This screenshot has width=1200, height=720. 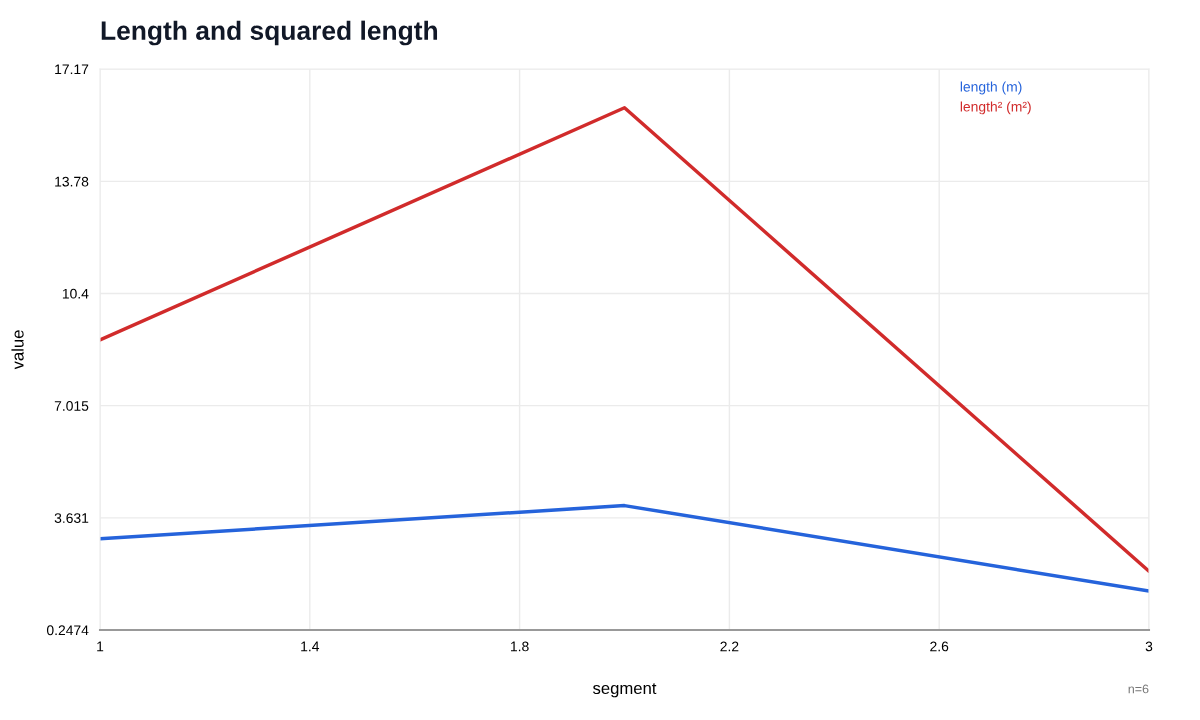 What do you see at coordinates (995, 108) in the screenshot?
I see `text: length² (m²)` at bounding box center [995, 108].